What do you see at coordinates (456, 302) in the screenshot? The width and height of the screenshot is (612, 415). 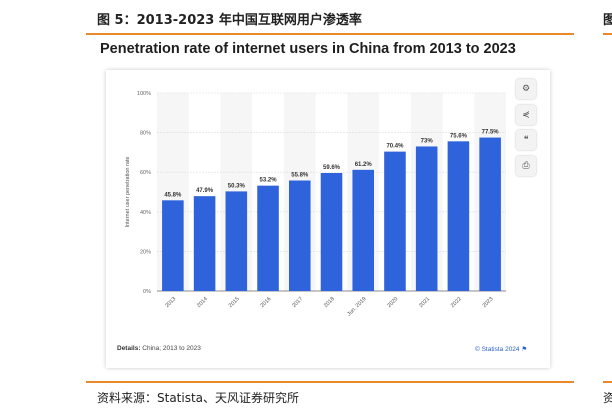 I see `x-tick-label: 2022` at bounding box center [456, 302].